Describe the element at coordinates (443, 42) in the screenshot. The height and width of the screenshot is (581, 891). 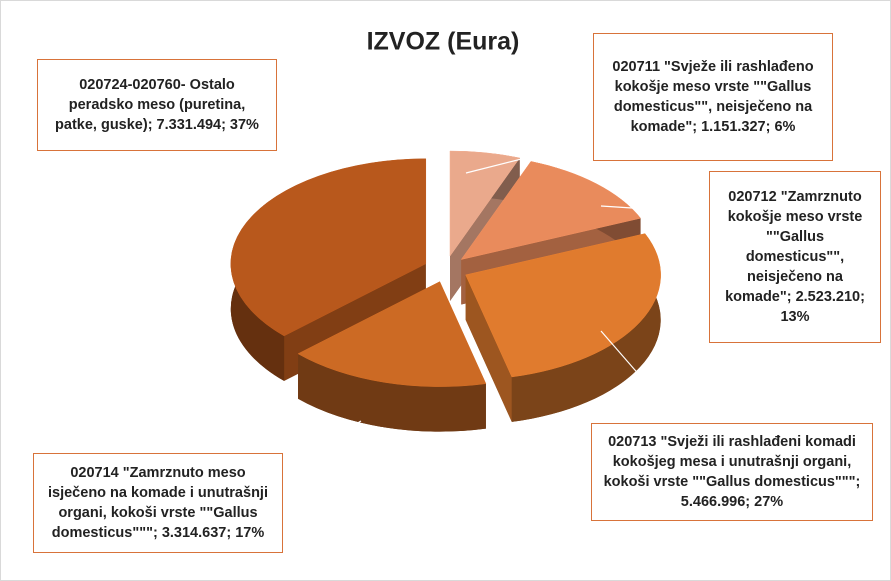
I see `chart-title: IZVOZ (Eura)` at that location.